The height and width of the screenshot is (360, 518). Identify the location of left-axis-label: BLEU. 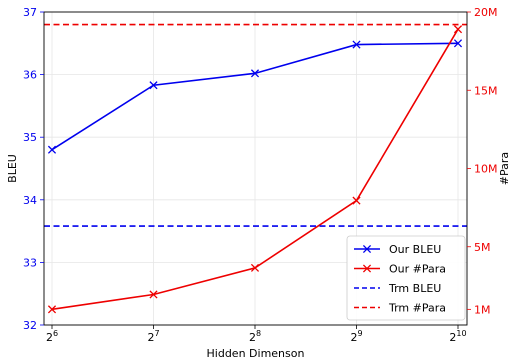
(12, 168).